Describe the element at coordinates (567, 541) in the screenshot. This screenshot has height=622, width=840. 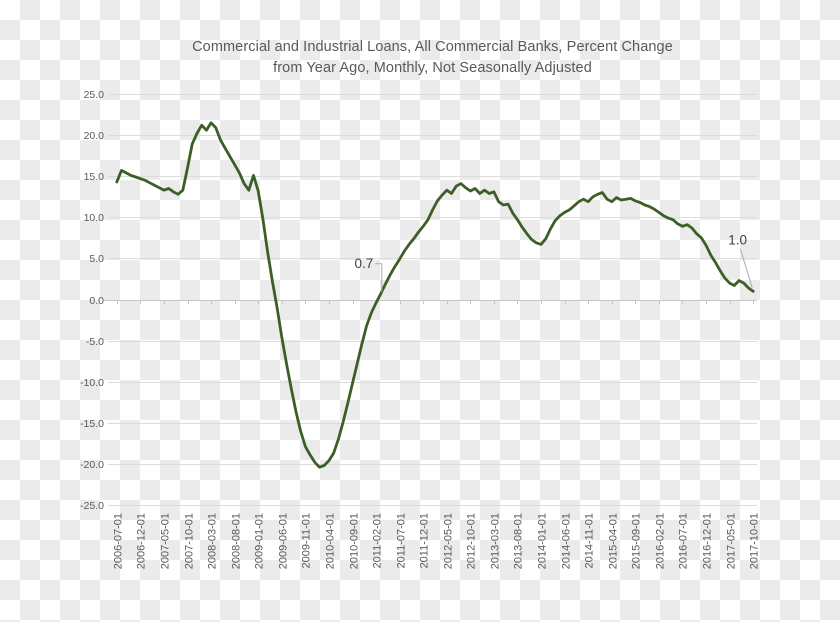
I see `x-tick-label: 2014-06-01` at that location.